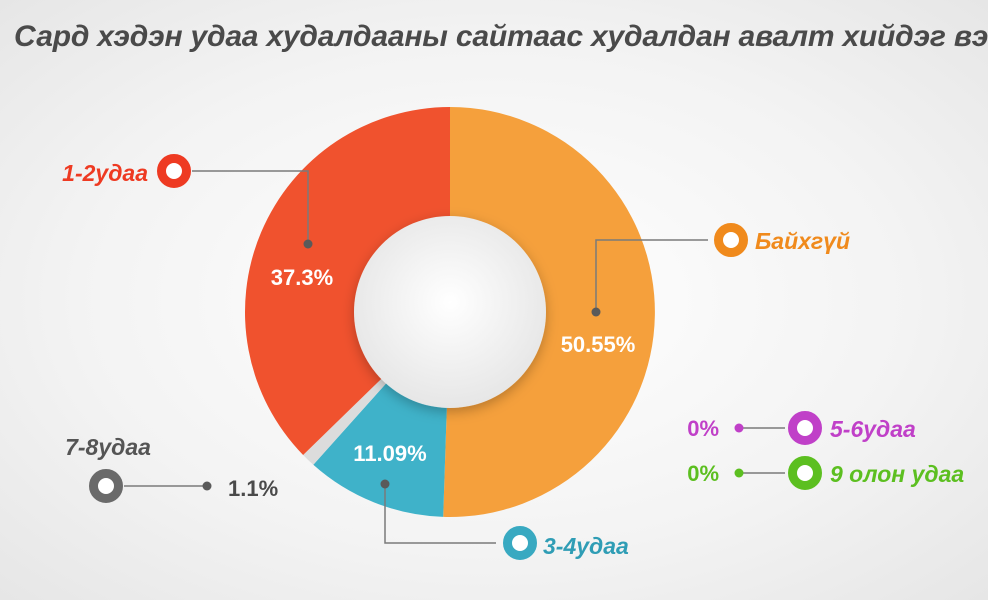  I want to click on category-label-3: 1-2удаа, so click(105, 173).